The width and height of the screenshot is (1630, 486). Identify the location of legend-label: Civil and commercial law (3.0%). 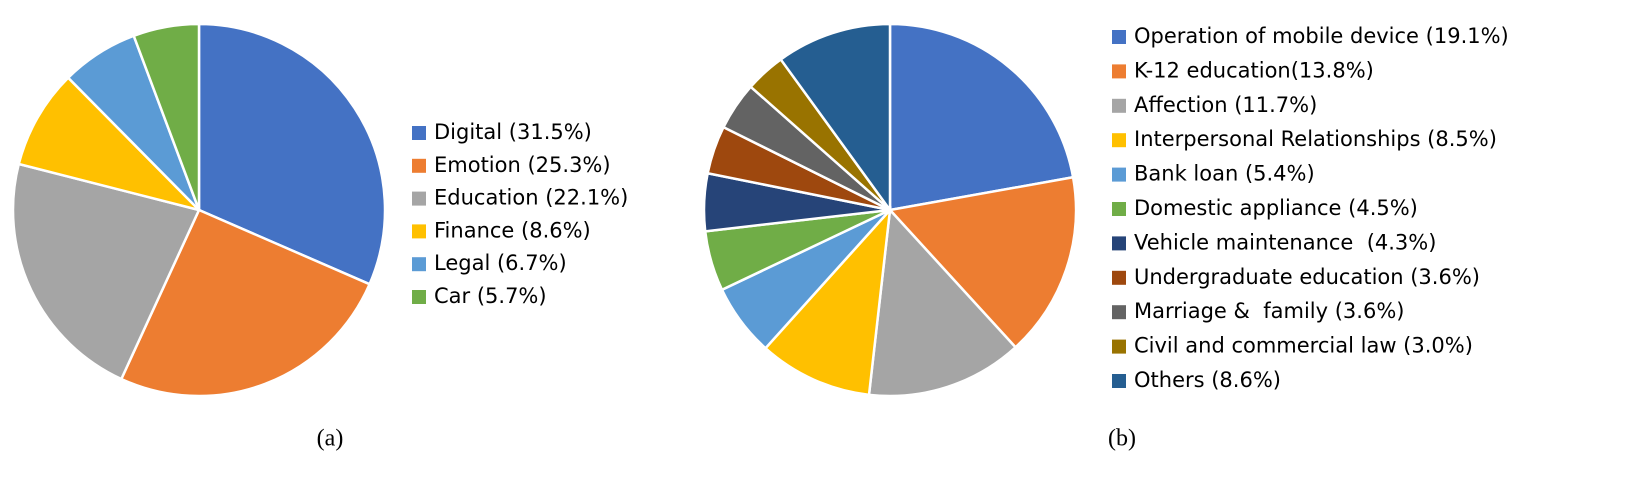
(1303, 346).